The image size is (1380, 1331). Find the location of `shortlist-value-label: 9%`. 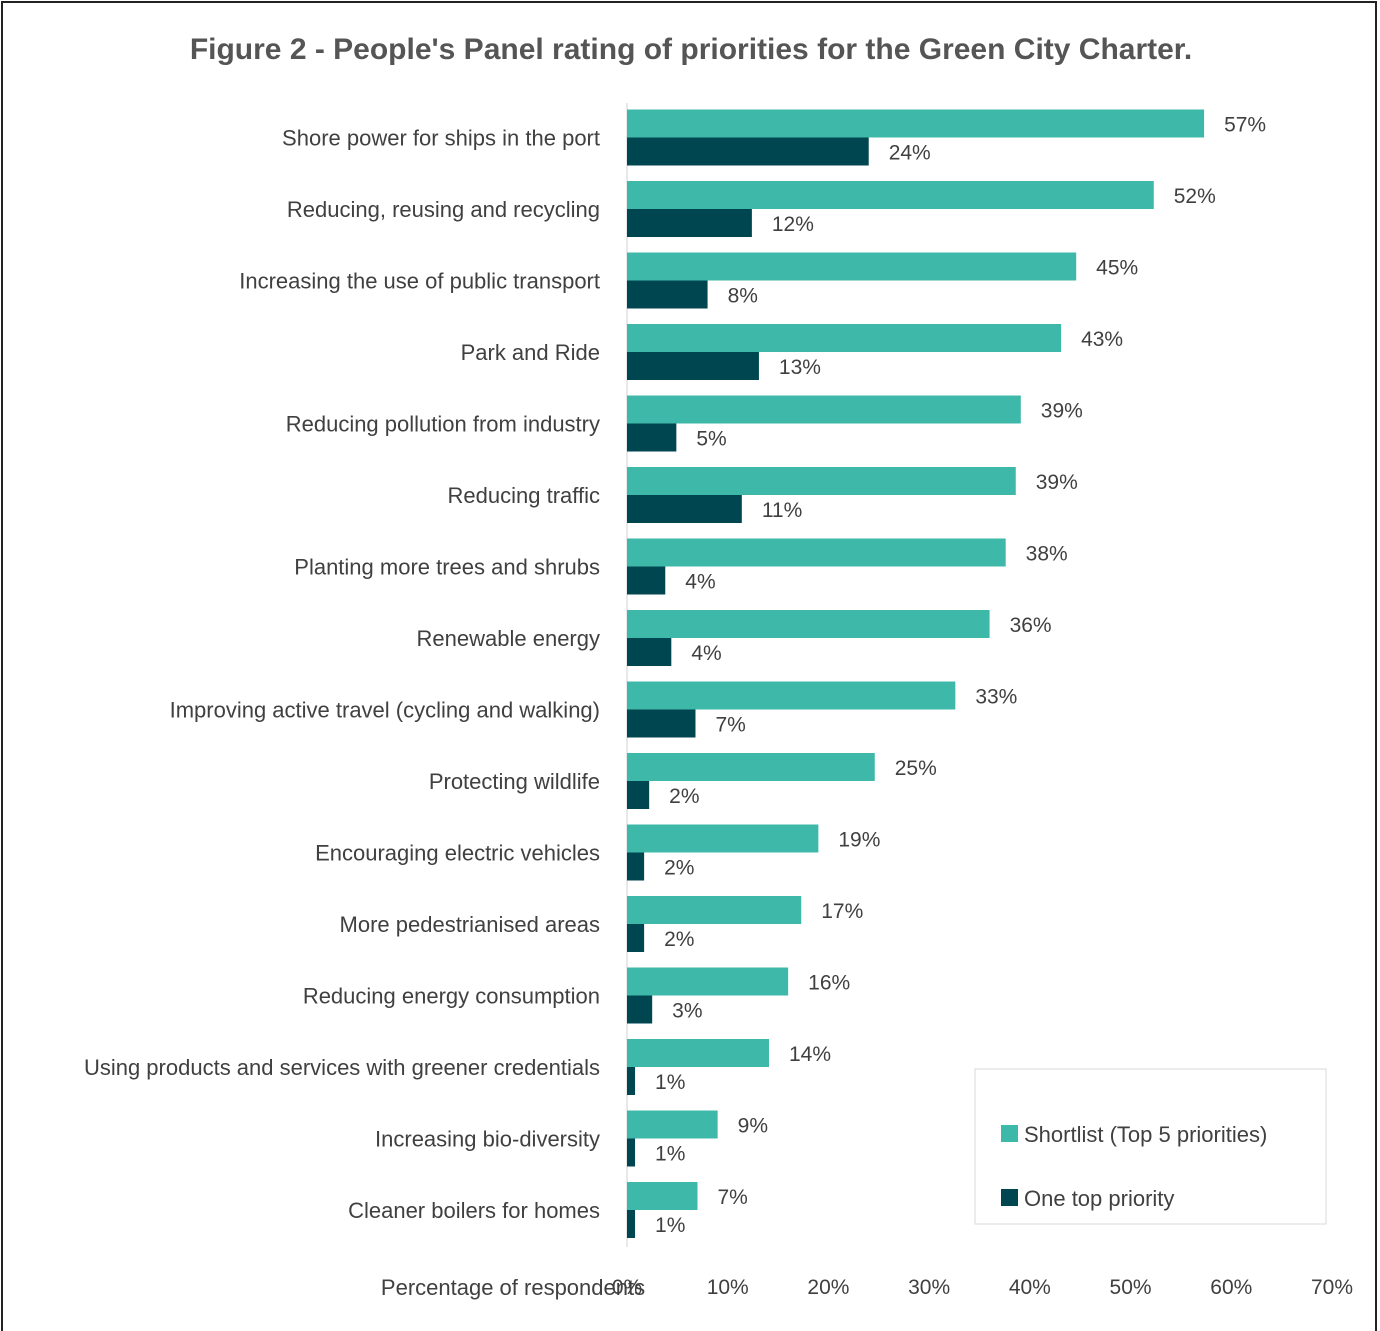

shortlist-value-label: 9% is located at coordinates (753, 1126).